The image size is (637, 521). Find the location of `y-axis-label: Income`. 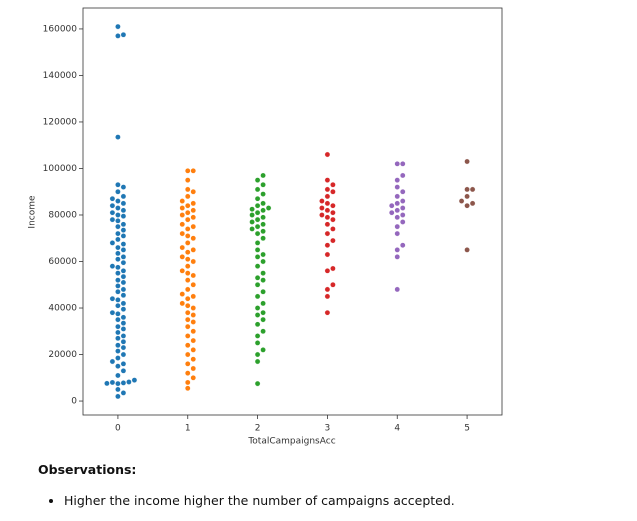

y-axis-label: Income is located at coordinates (33, 212).